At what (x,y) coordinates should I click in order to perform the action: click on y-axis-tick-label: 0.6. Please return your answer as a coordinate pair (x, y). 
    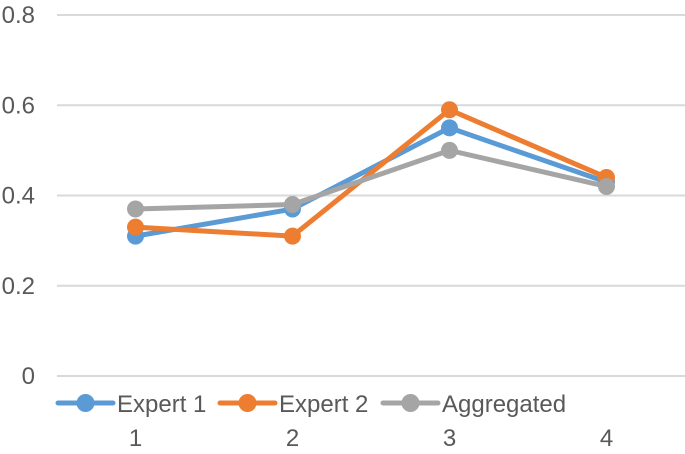
    Looking at the image, I should click on (18, 105).